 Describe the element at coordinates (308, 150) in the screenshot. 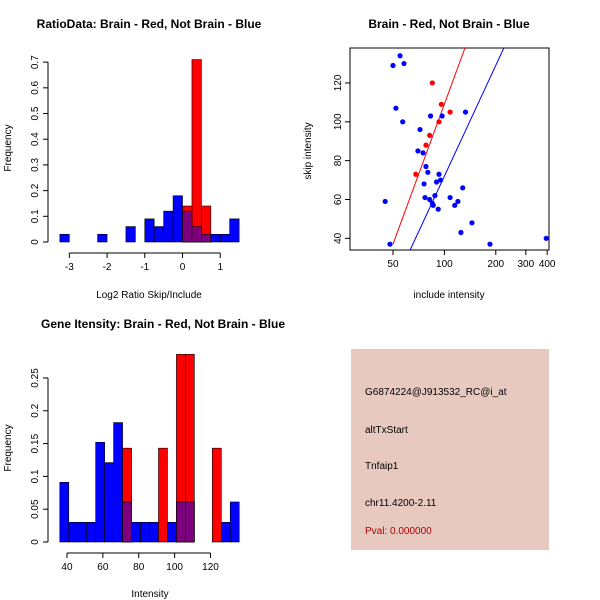

I see `scatter-ylabel: skip intensity` at that location.